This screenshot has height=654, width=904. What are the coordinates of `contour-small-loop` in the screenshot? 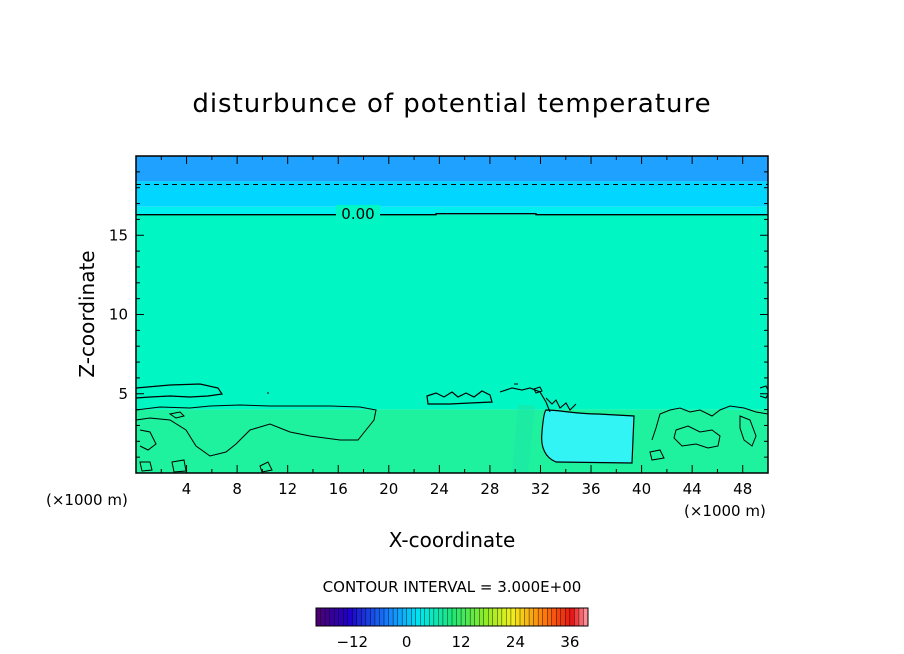 It's located at (538, 390).